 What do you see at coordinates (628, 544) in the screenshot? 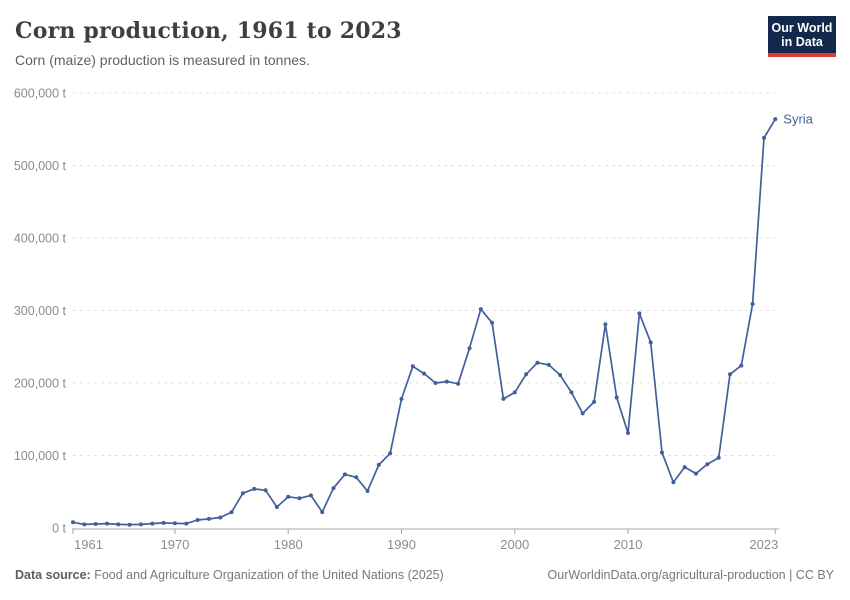
I see `x-tick-label: 2010` at bounding box center [628, 544].